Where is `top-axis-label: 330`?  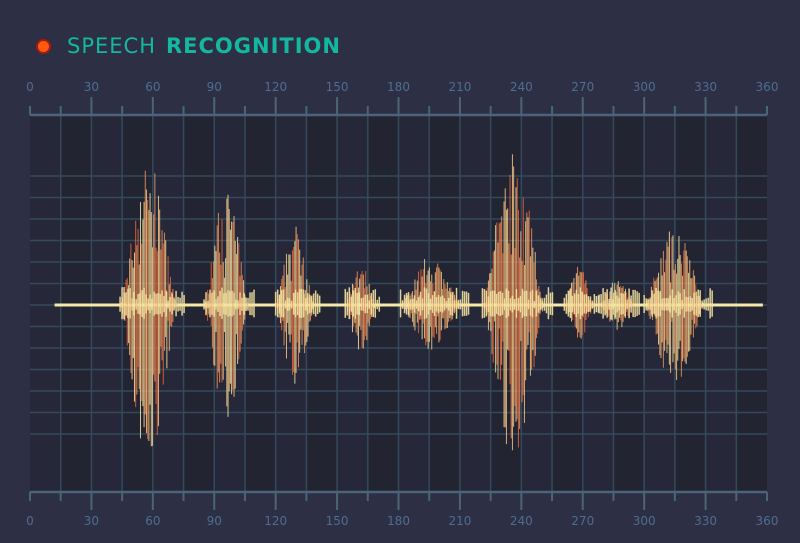 top-axis-label: 330 is located at coordinates (705, 87).